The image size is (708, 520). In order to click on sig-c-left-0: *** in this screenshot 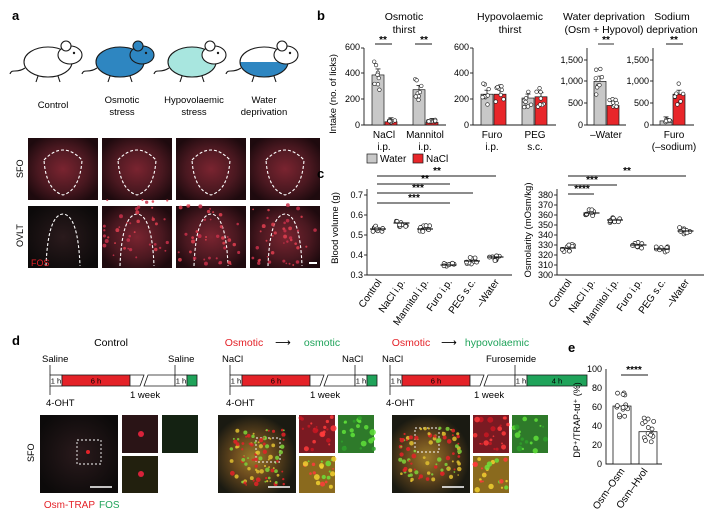, I will do `click(414, 198)`.